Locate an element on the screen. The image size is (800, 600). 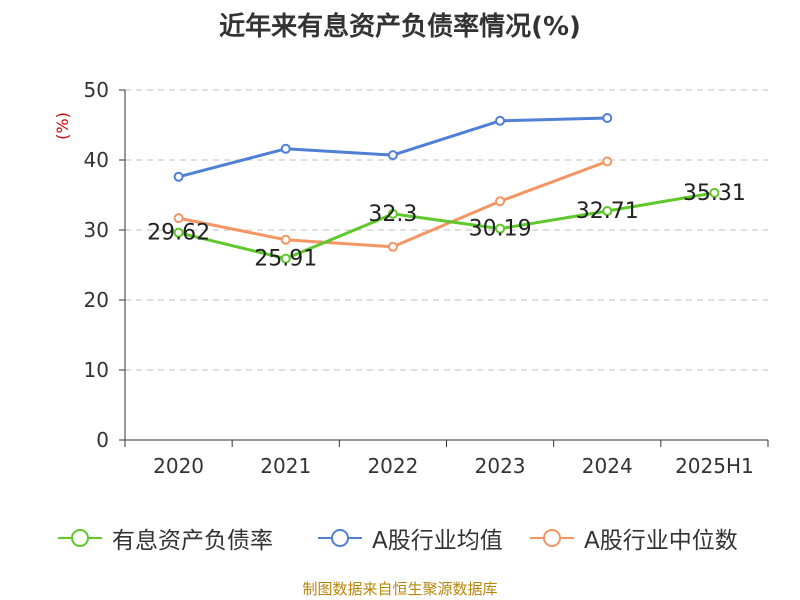
legend-item-industry-mean: A股行业均值 is located at coordinates (410, 538).